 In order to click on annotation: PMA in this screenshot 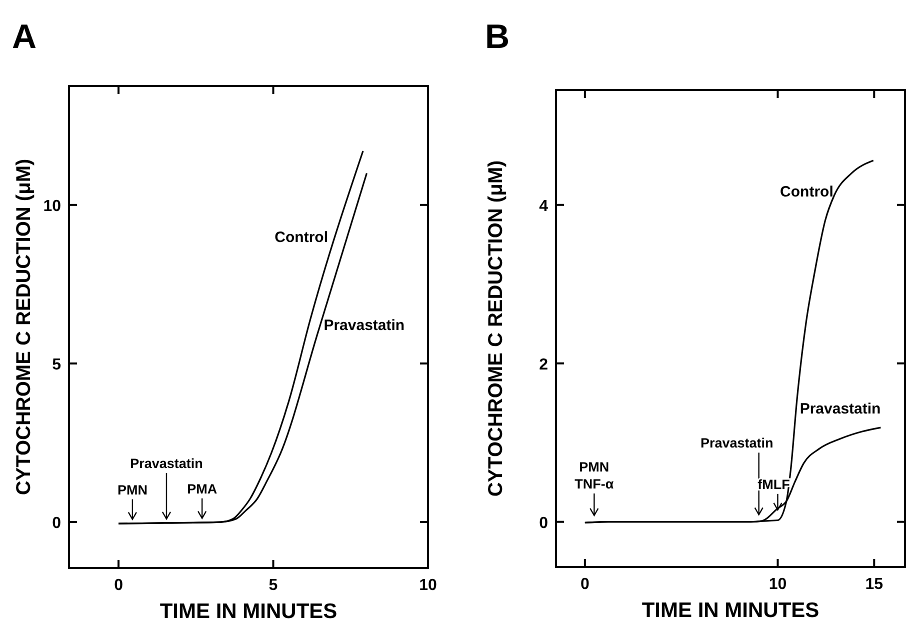, I will do `click(202, 488)`.